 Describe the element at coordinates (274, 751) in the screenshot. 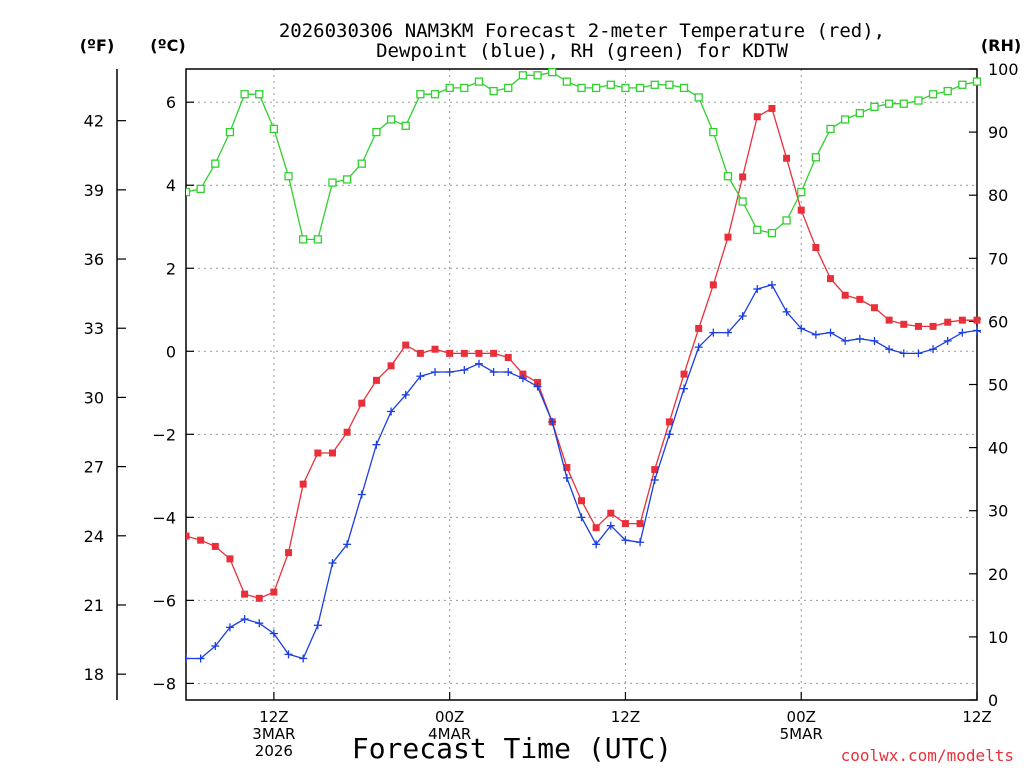

I see `x-tick-label: 2026` at that location.